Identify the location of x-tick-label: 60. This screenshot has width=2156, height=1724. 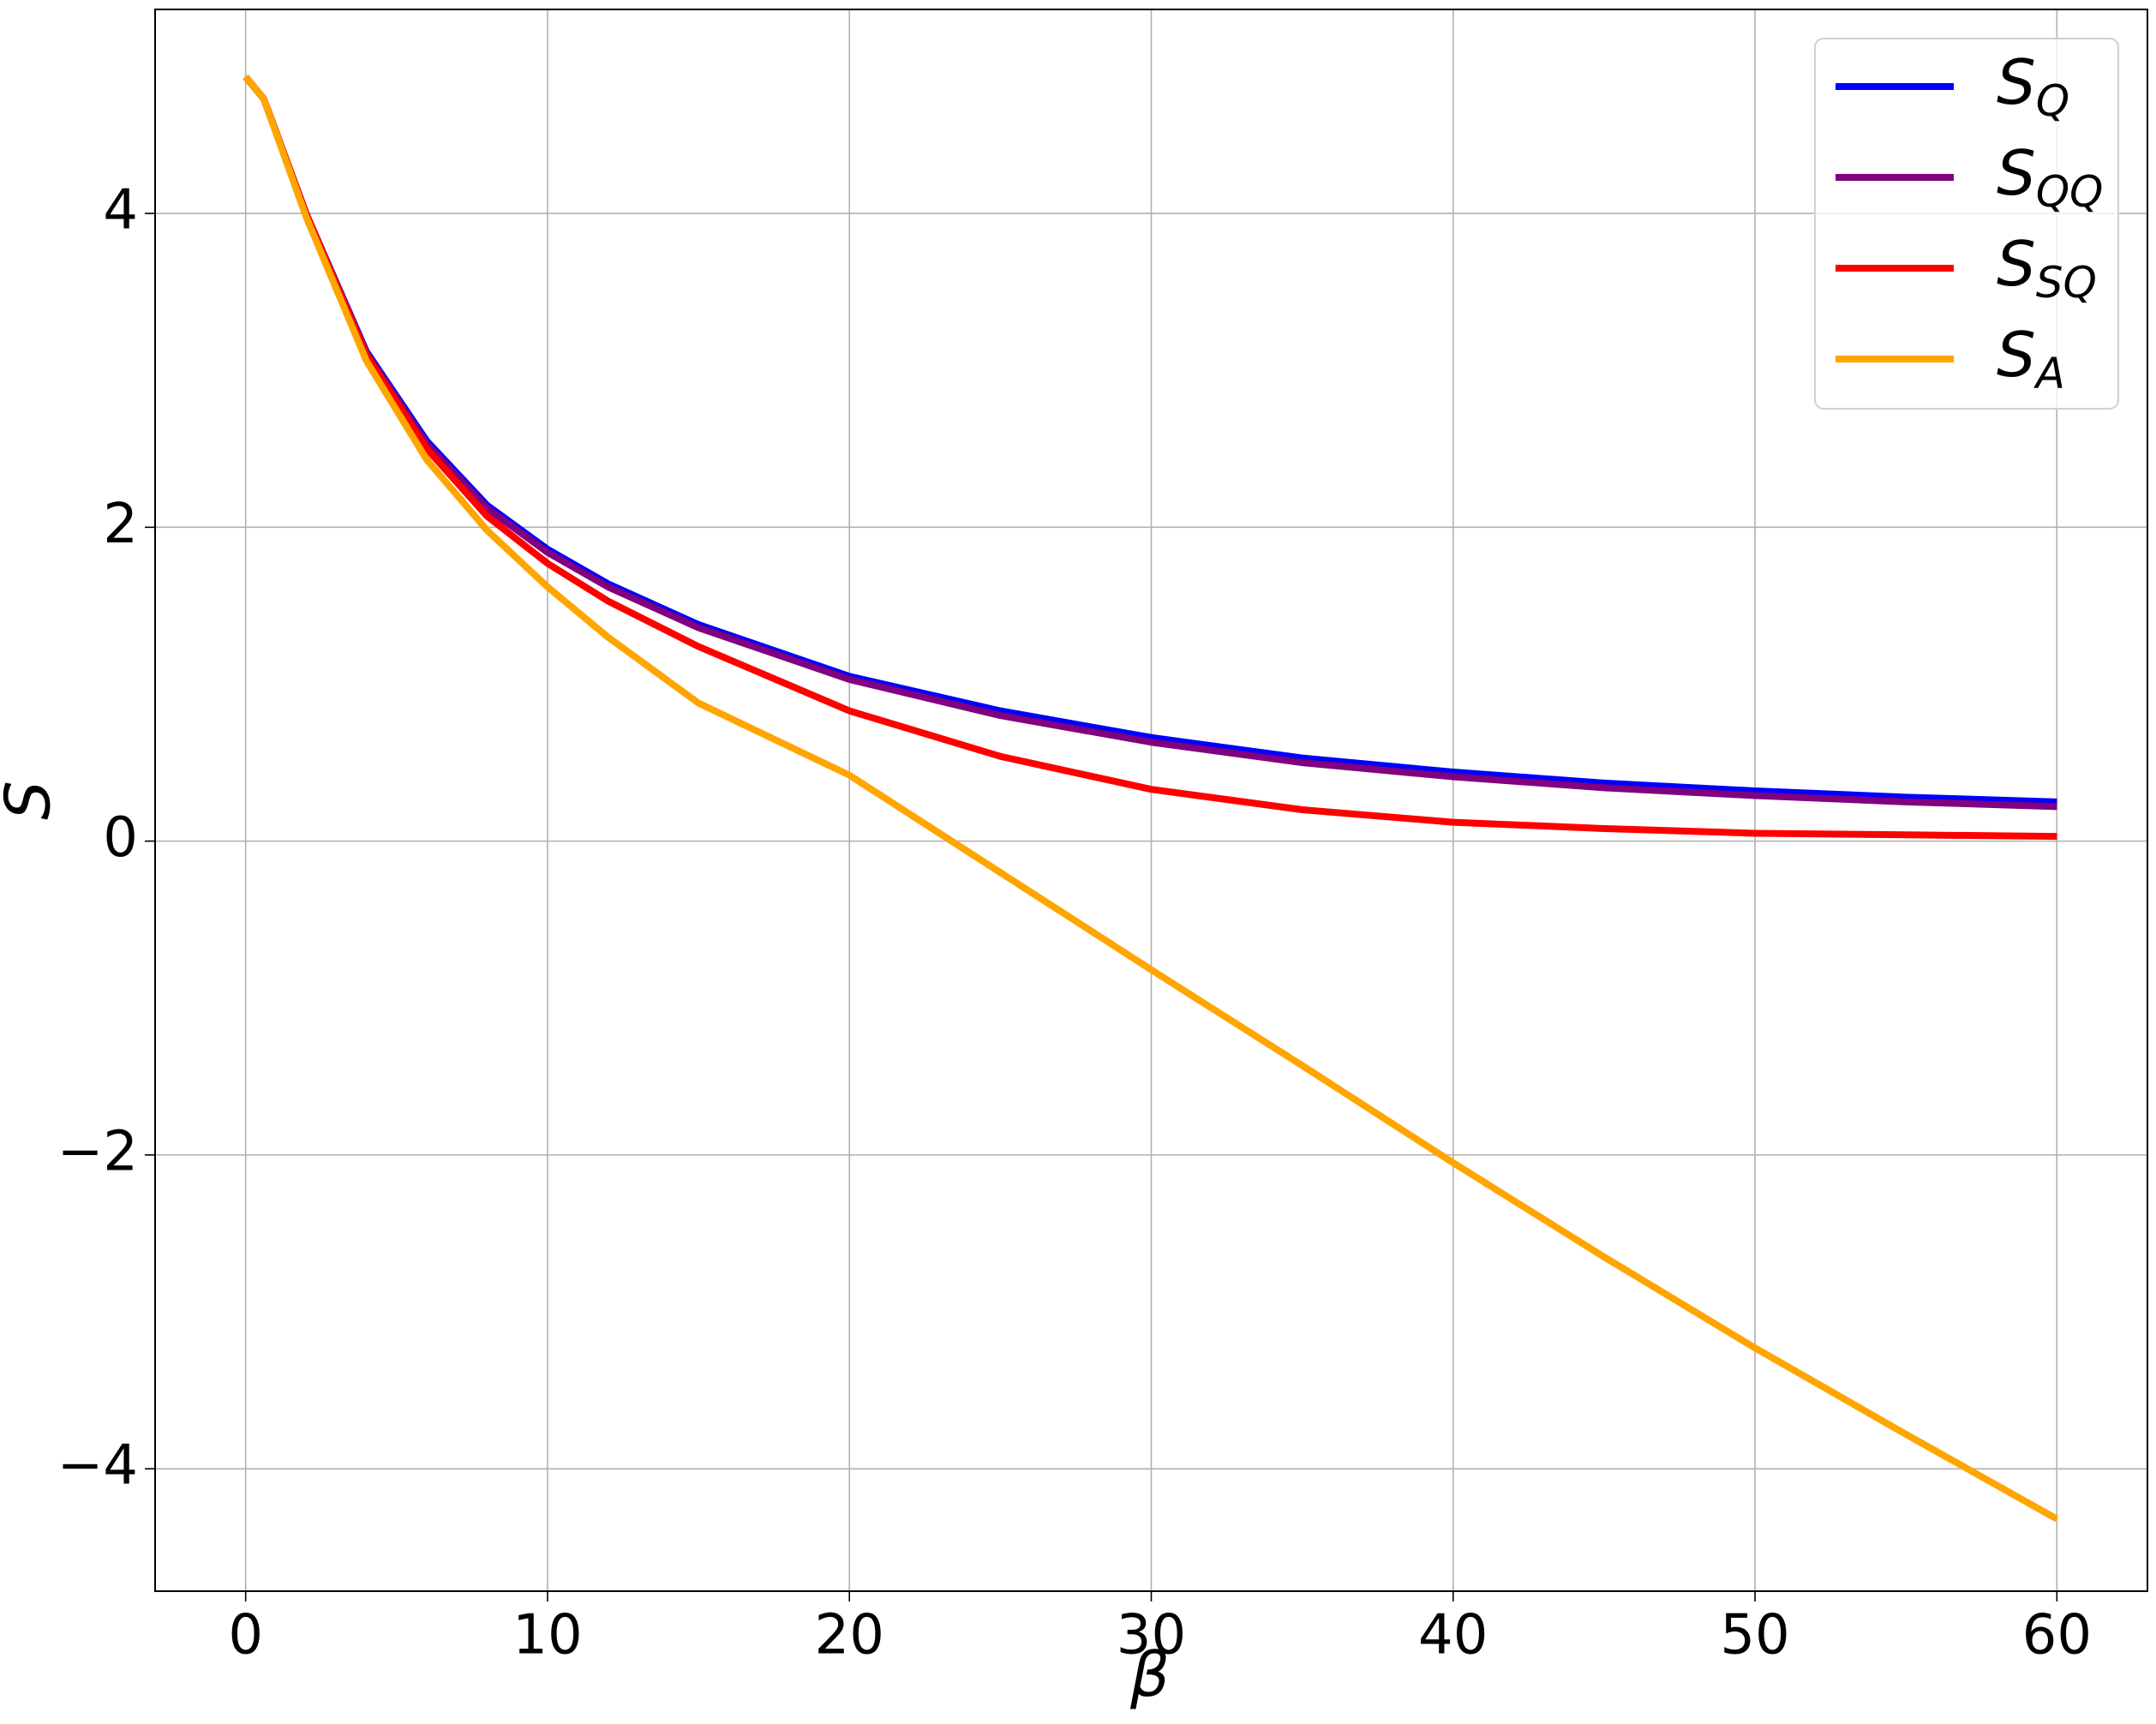
(2057, 1635).